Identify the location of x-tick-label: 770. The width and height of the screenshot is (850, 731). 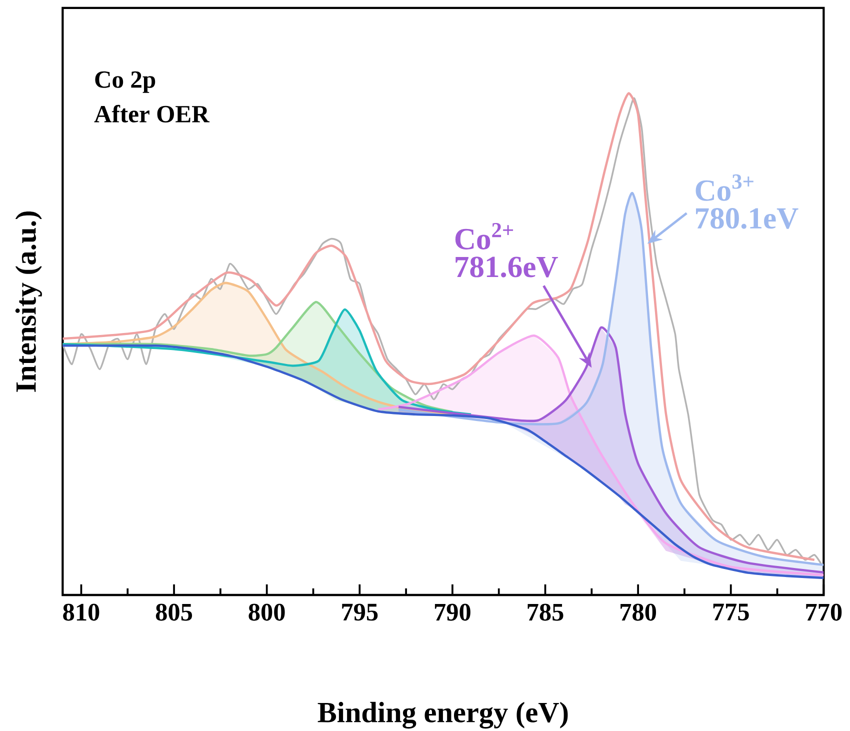
(824, 612).